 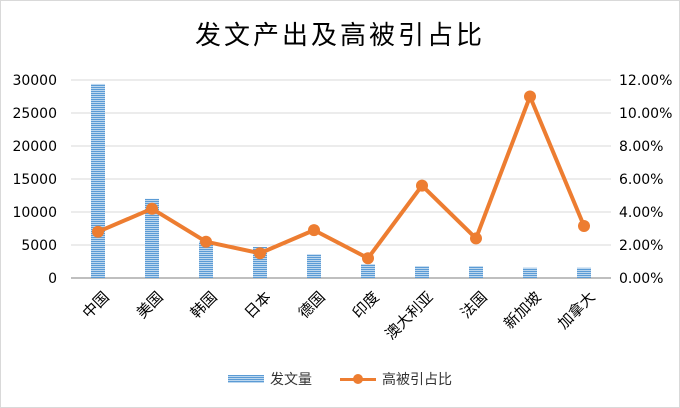 What do you see at coordinates (34, 180) in the screenshot?
I see `y-tick-label: 15000` at bounding box center [34, 180].